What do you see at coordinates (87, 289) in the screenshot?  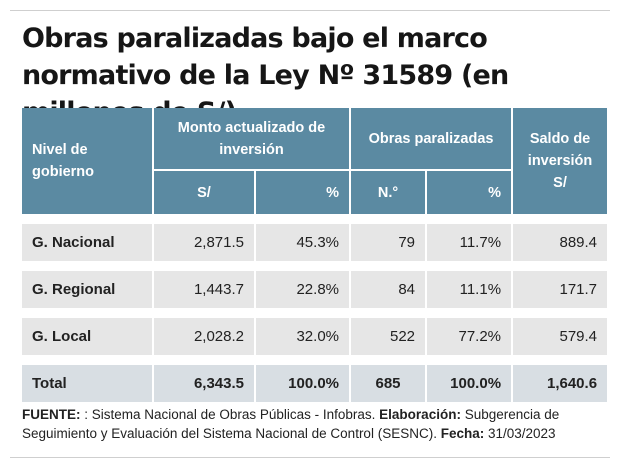 I see `row-nivel: G. Regional` at bounding box center [87, 289].